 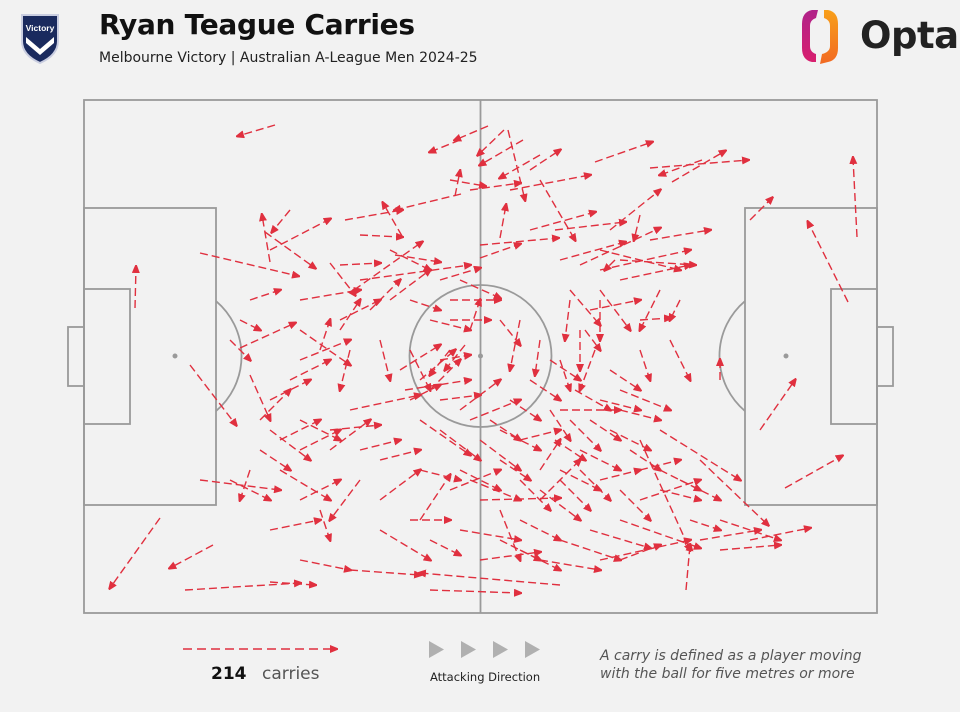 I want to click on attacking-direction-icon, so click(x=484, y=649).